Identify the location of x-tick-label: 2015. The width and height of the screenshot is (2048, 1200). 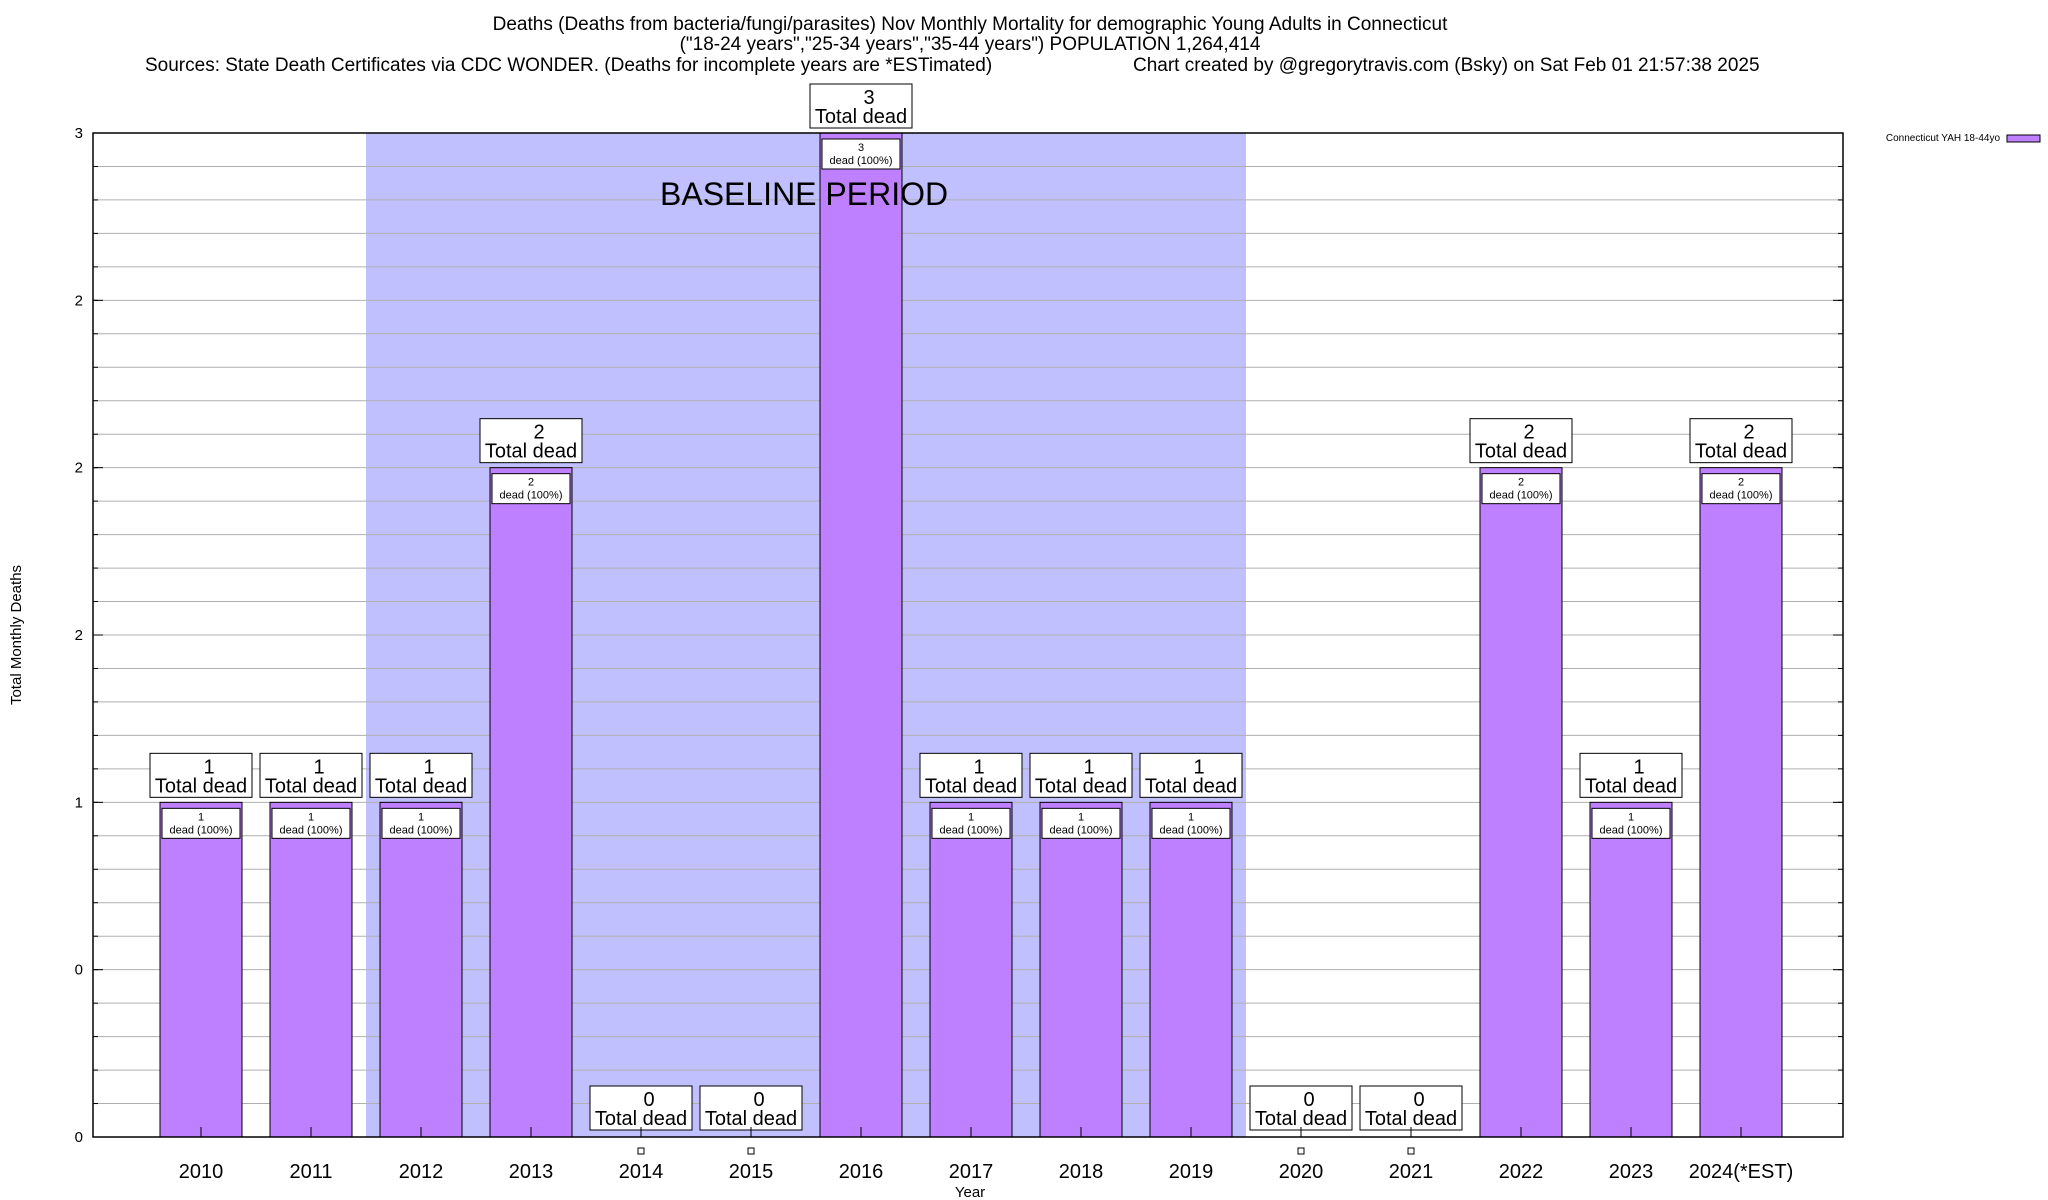
(751, 1172).